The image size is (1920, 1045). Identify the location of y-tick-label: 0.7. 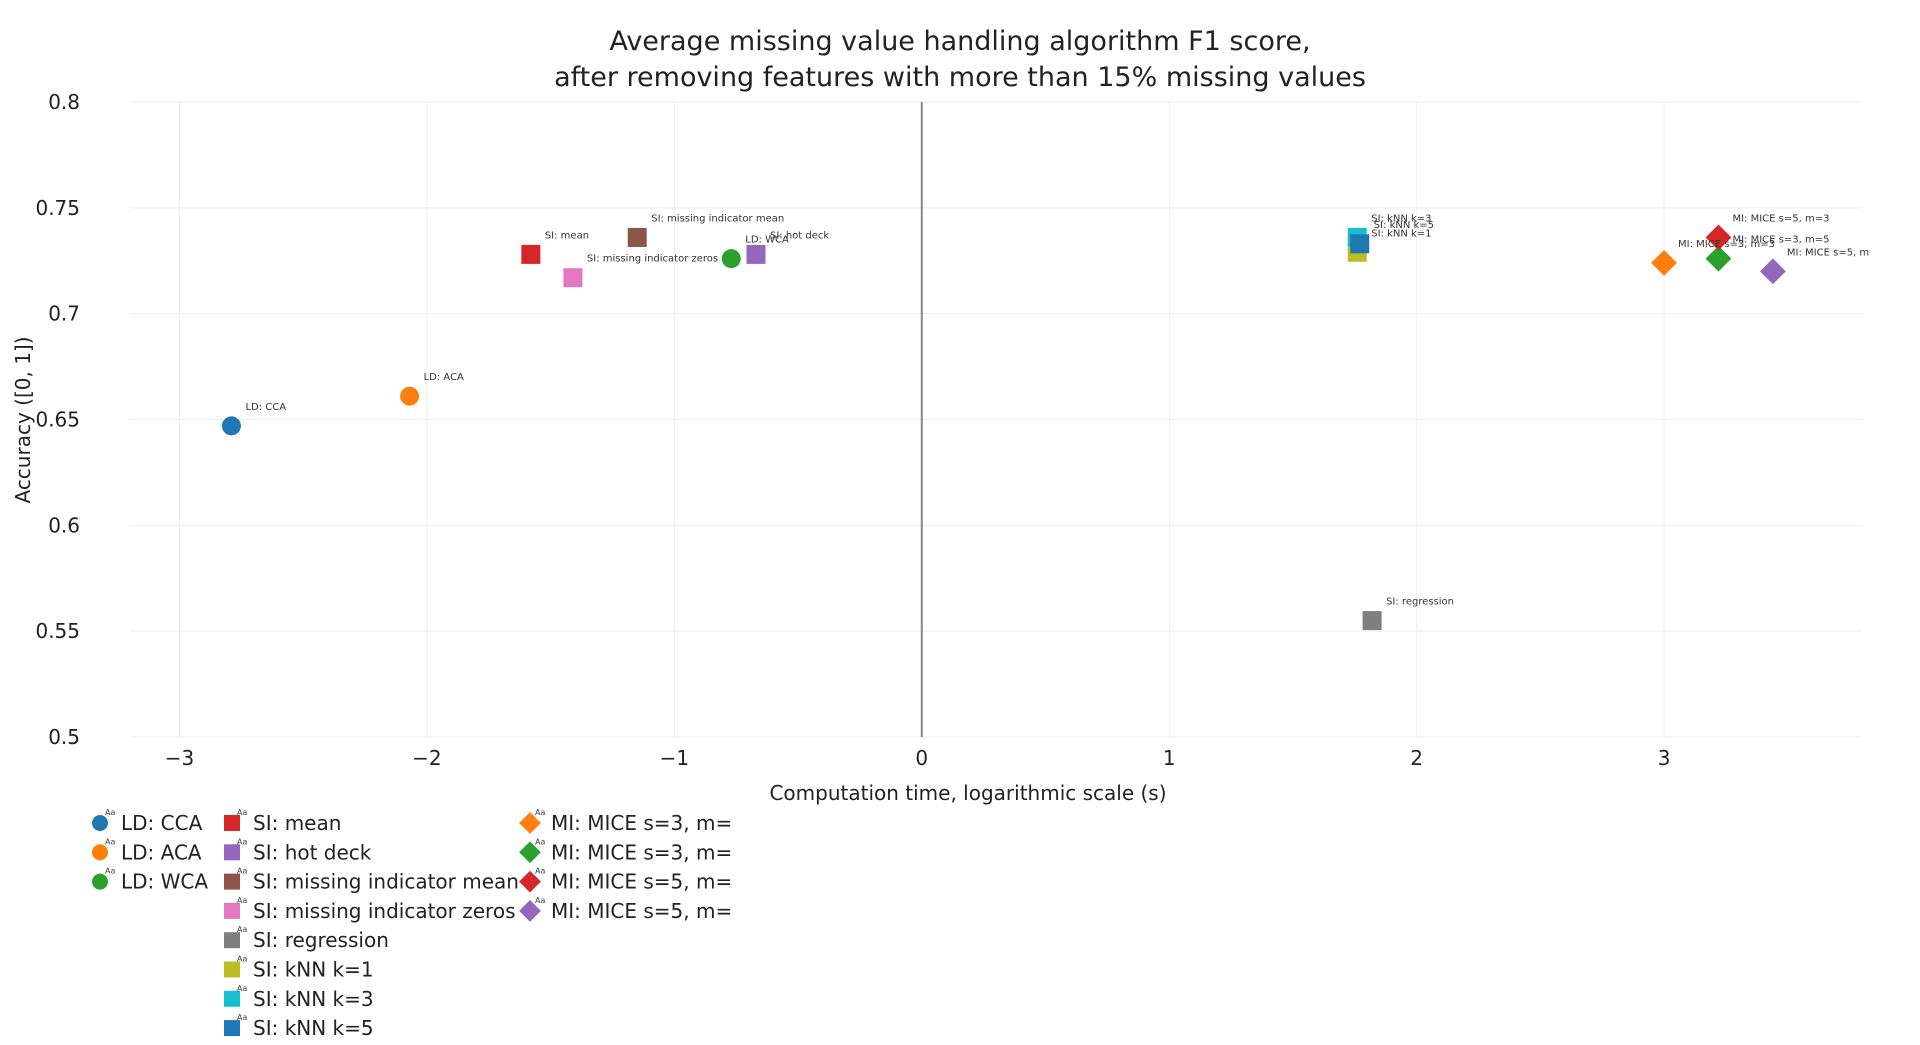
(64, 314).